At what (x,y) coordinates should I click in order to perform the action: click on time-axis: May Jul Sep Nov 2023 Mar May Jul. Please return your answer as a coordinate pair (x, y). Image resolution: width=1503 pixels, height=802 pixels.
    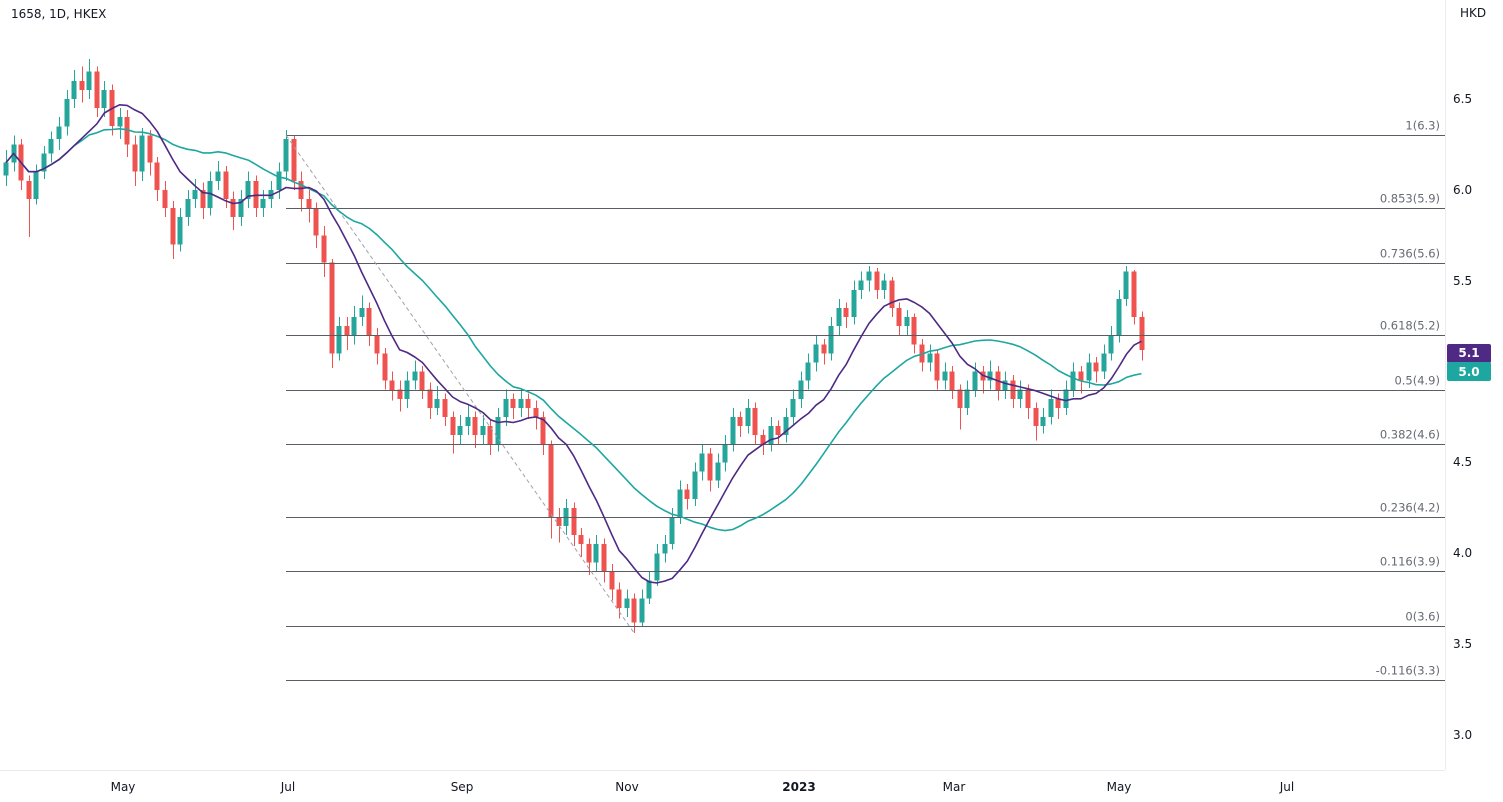
    Looking at the image, I should click on (722, 786).